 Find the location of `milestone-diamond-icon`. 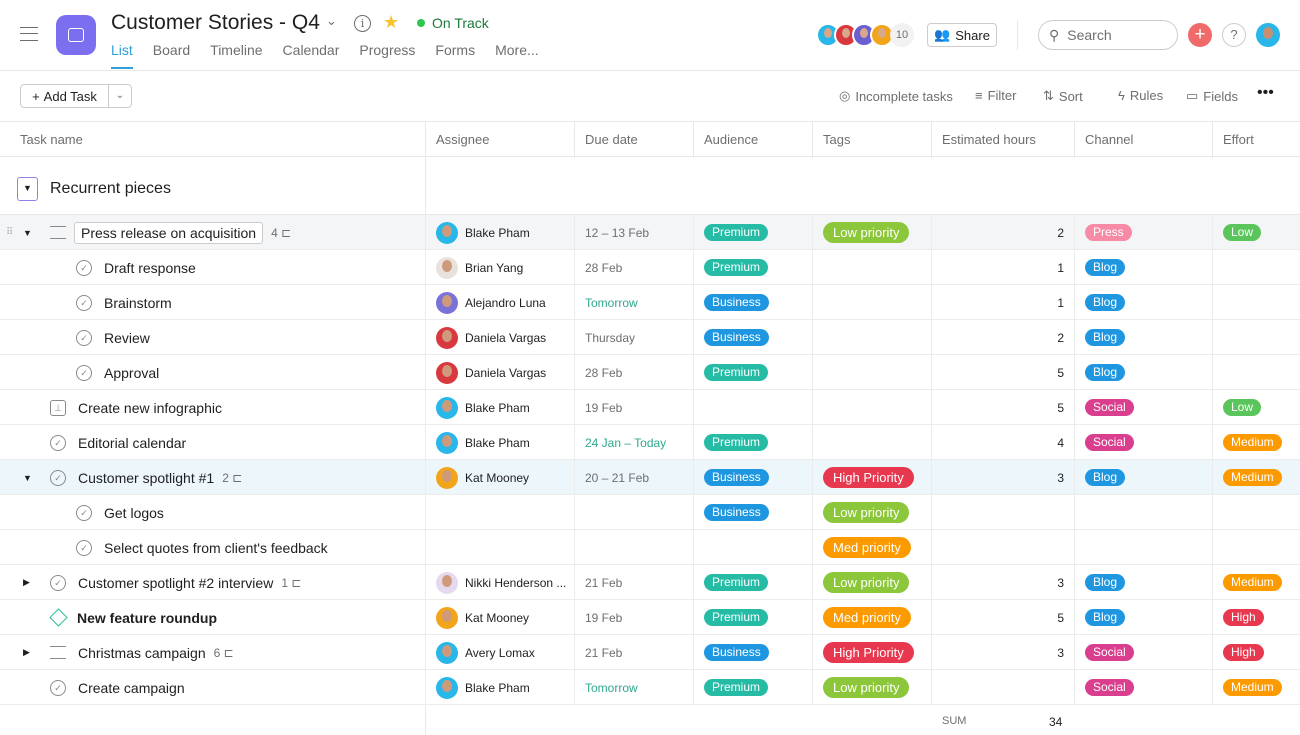

milestone-diamond-icon is located at coordinates (58, 617).